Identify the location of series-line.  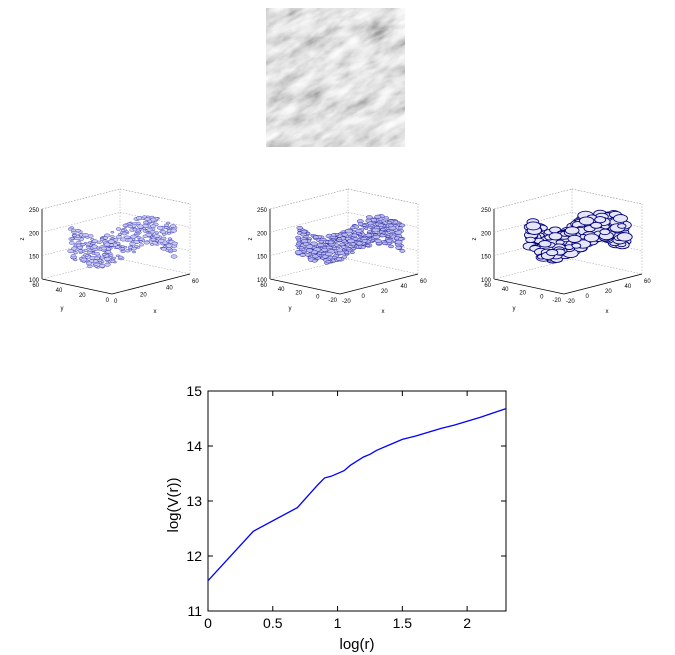
(357, 494).